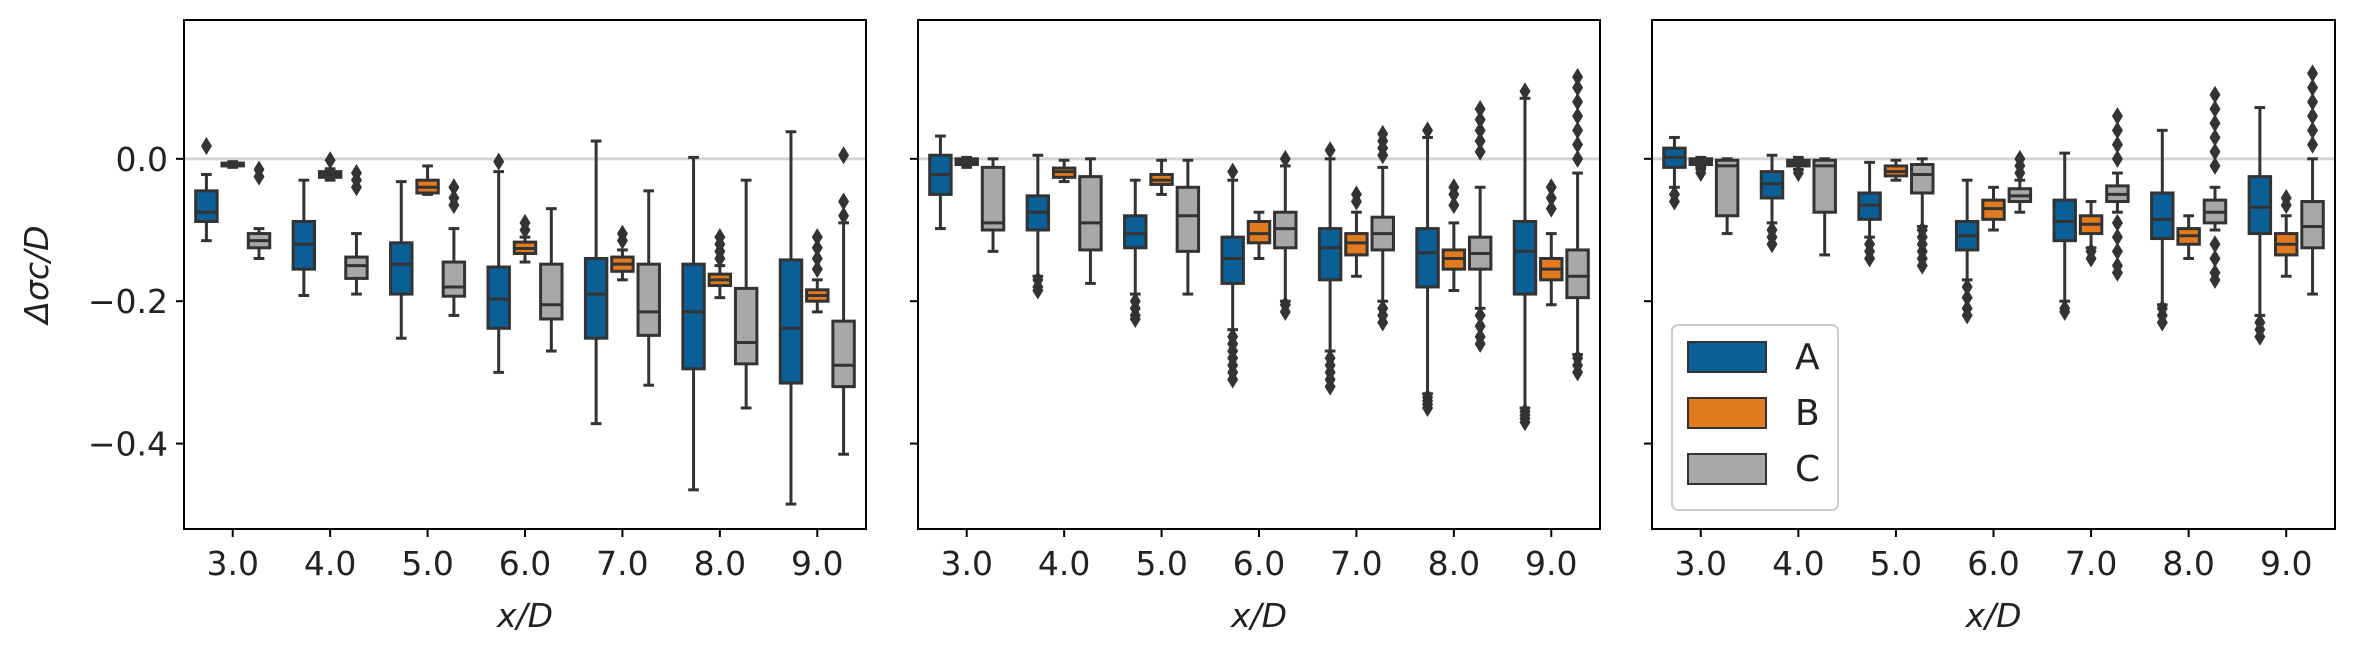  Describe the element at coordinates (259, 210) in the screenshot. I see `box-C-3.0` at that location.